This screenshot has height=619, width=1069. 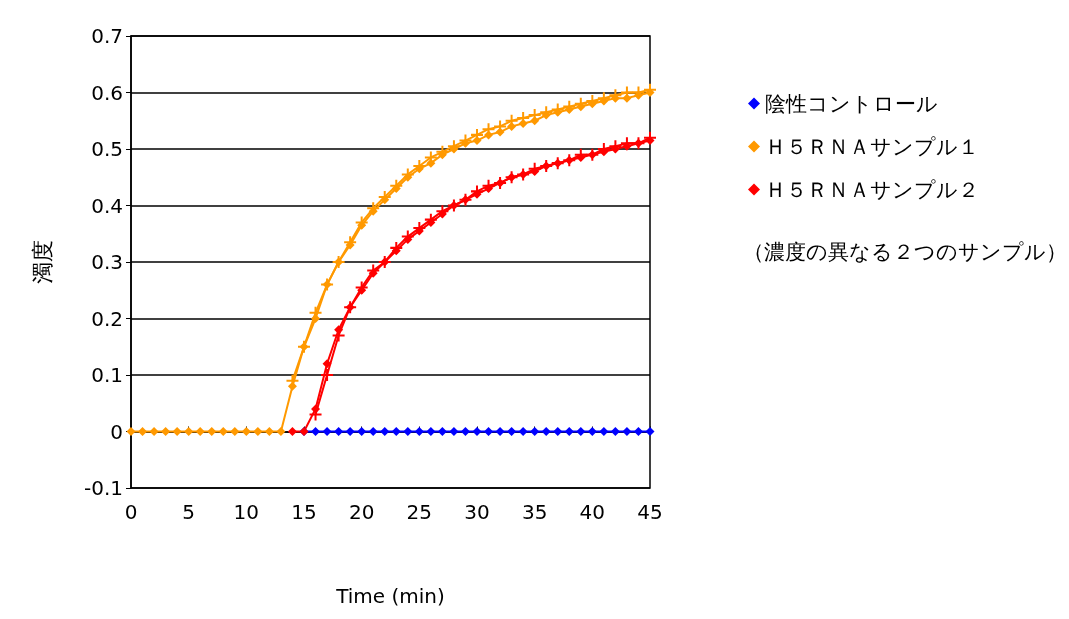 I want to click on y-tick-label: 0, so click(x=116, y=431).